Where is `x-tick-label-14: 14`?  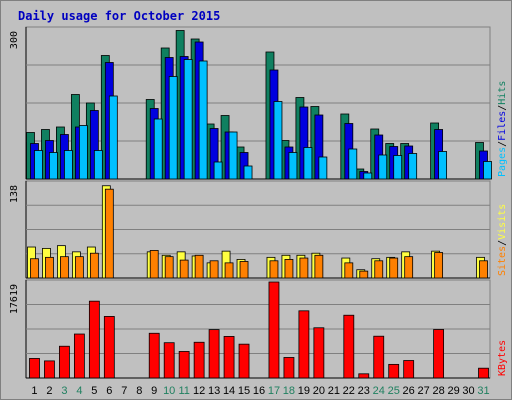
x-tick-label-14: 14 is located at coordinates (229, 391).